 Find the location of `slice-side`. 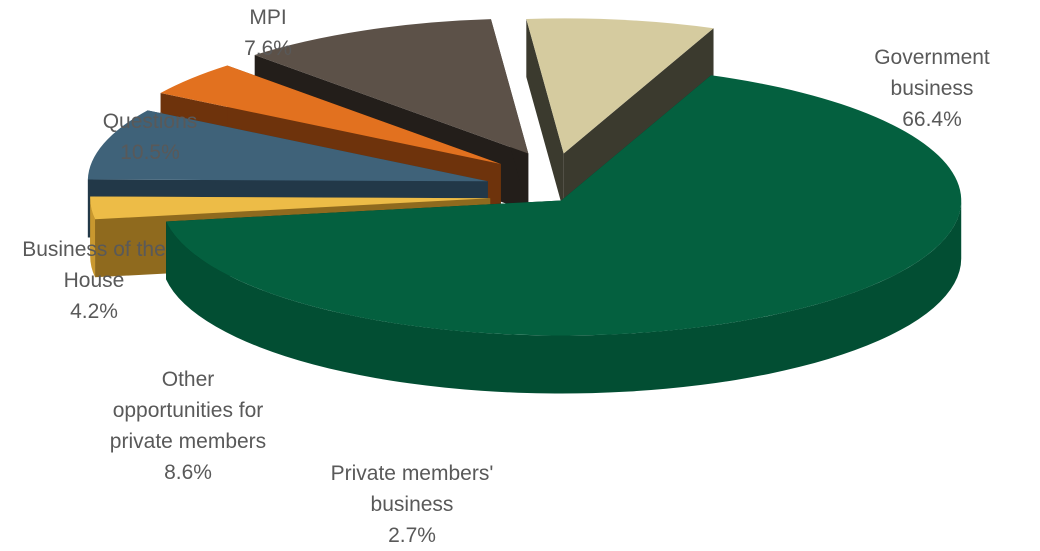

slice-side is located at coordinates (93, 238).